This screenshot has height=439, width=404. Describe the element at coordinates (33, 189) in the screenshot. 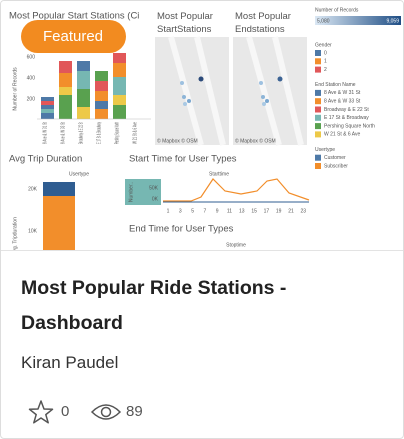

I see `tick-label: 20K` at that location.